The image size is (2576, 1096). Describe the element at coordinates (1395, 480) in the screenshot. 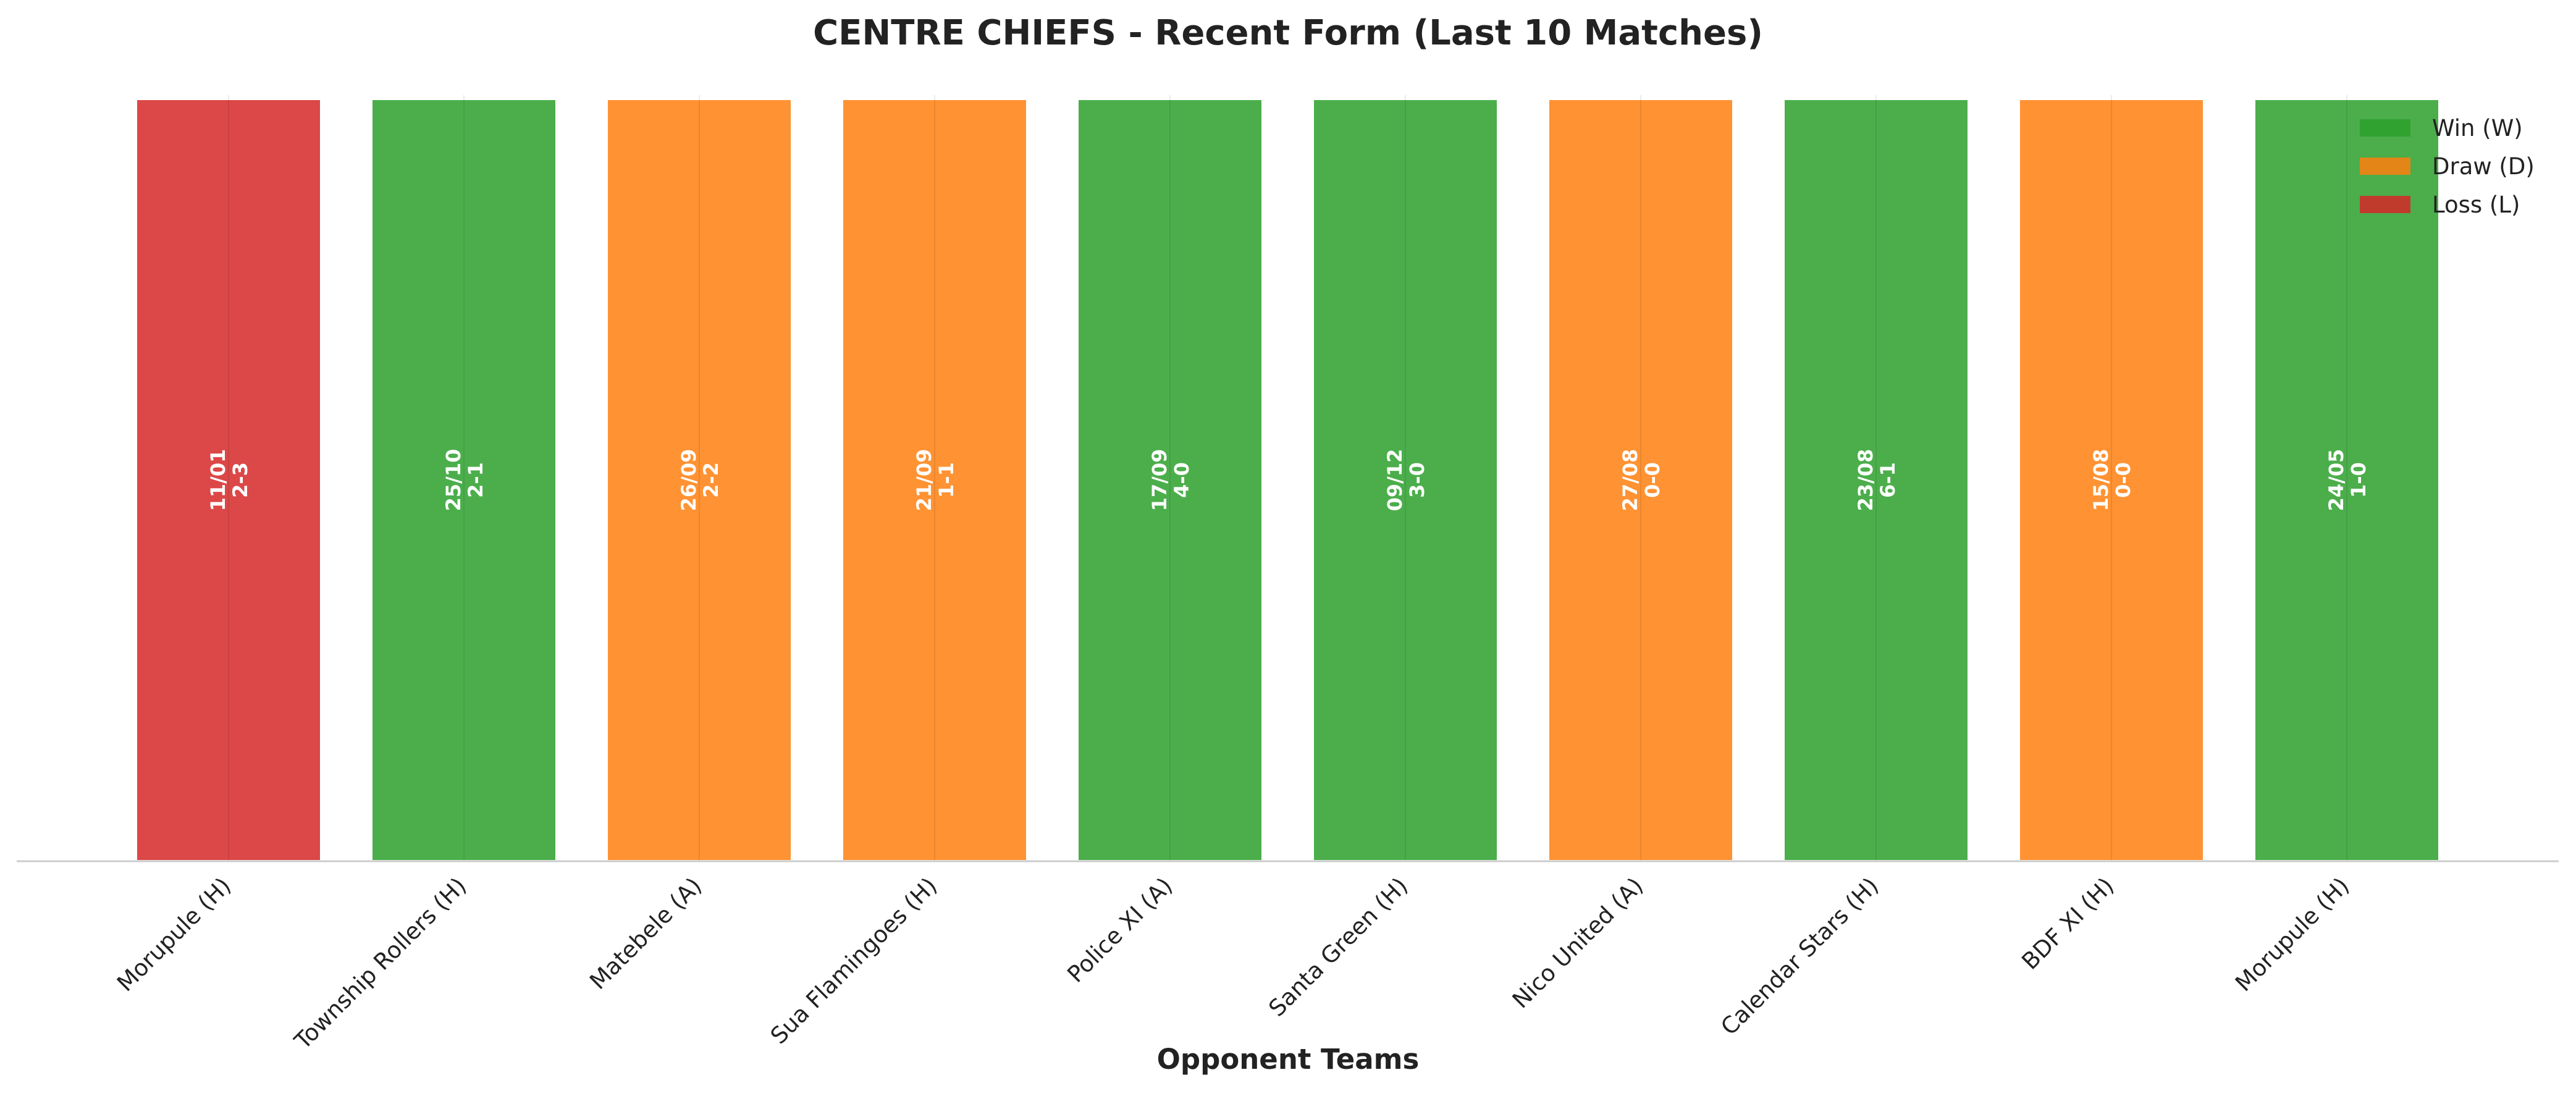

I see `bar-date: 09/12` at that location.